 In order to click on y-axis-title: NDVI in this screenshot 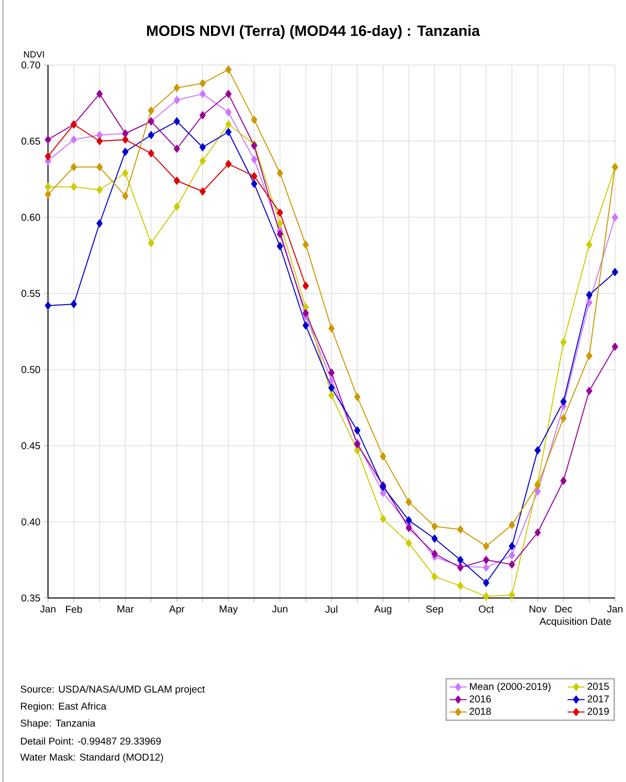, I will do `click(34, 54)`.